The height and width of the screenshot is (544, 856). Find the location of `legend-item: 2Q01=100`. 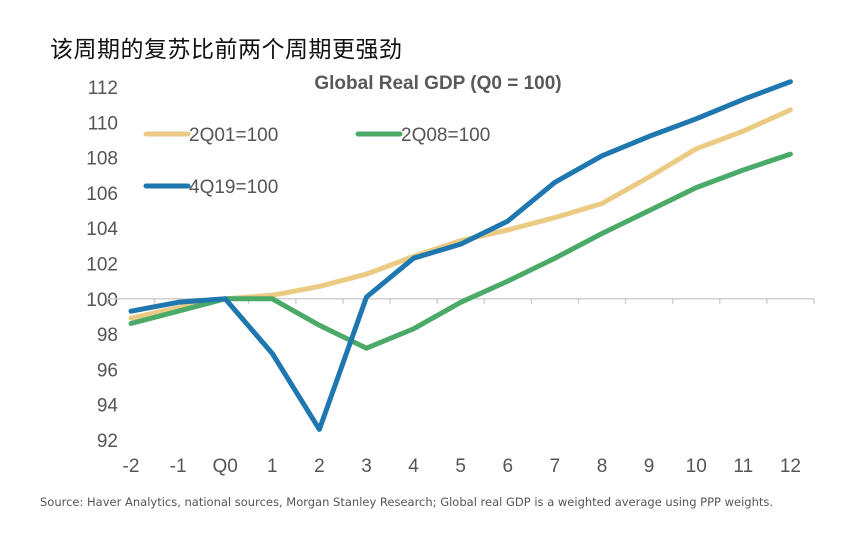

legend-item: 2Q01=100 is located at coordinates (210, 135).